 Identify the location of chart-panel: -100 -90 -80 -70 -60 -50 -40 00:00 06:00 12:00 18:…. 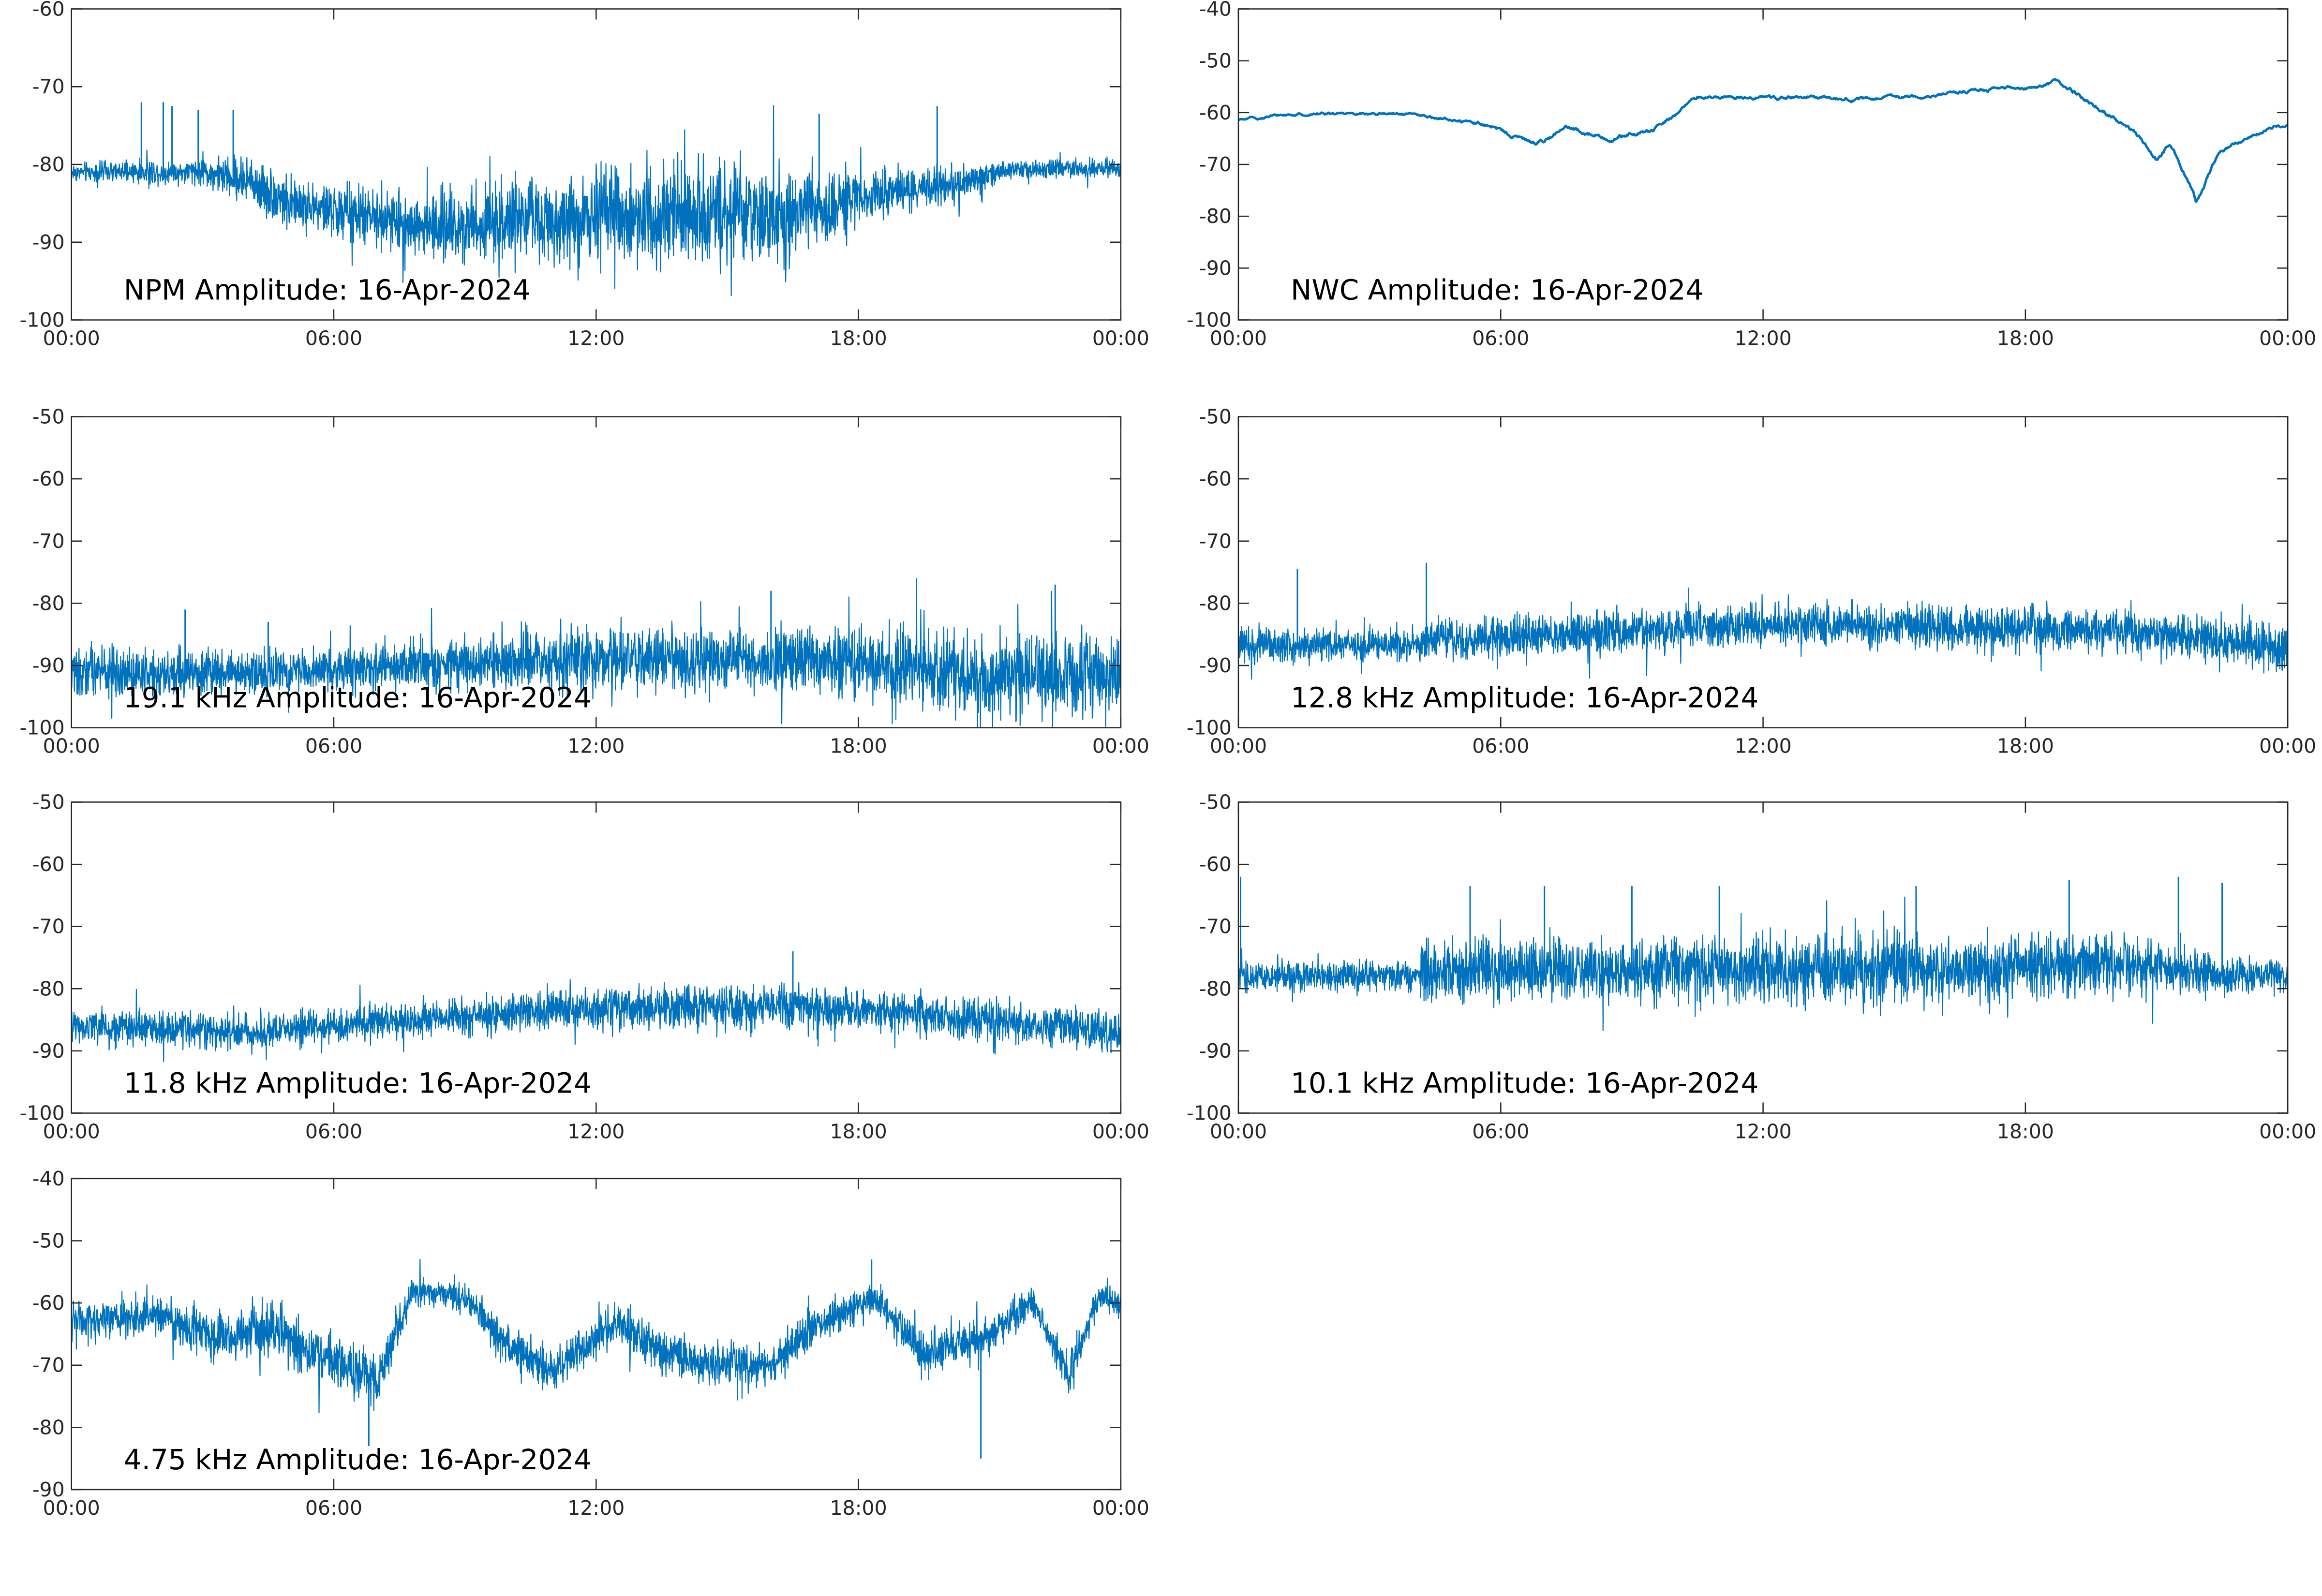
(1751, 175).